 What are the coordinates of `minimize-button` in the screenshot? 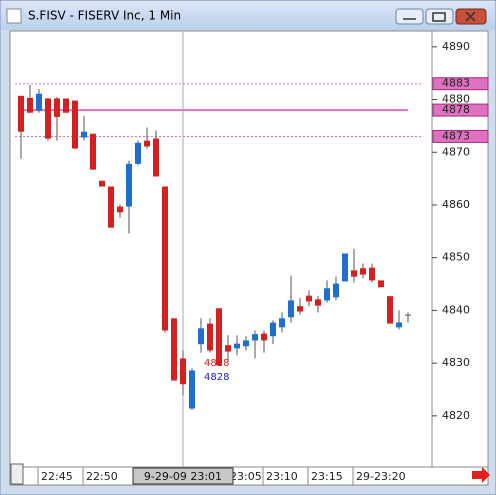 It's located at (409, 16).